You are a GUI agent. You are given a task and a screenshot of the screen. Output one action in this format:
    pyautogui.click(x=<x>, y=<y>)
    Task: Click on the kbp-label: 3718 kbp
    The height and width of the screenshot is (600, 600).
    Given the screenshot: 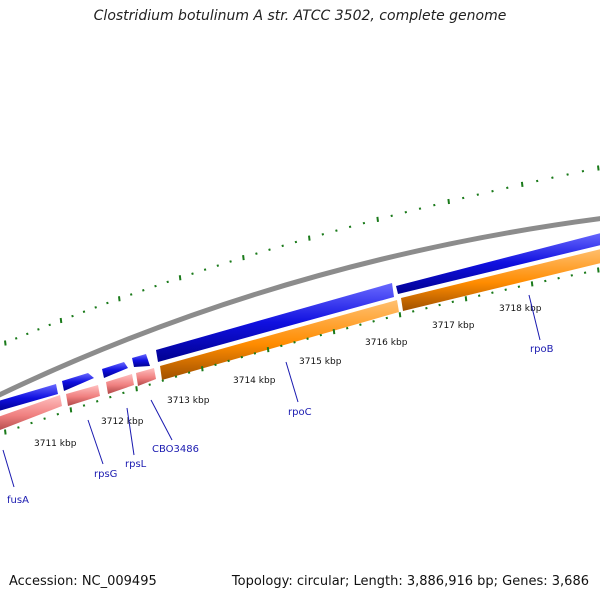 What is the action you would take?
    pyautogui.click(x=520, y=309)
    